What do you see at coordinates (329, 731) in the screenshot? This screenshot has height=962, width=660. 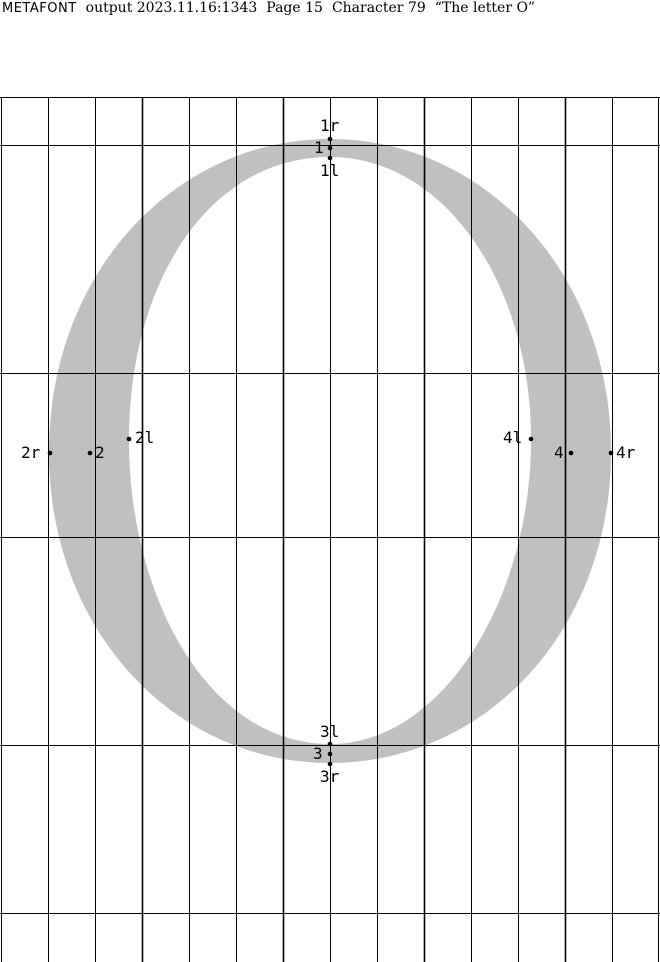 I see `label-3l: 3l` at bounding box center [329, 731].